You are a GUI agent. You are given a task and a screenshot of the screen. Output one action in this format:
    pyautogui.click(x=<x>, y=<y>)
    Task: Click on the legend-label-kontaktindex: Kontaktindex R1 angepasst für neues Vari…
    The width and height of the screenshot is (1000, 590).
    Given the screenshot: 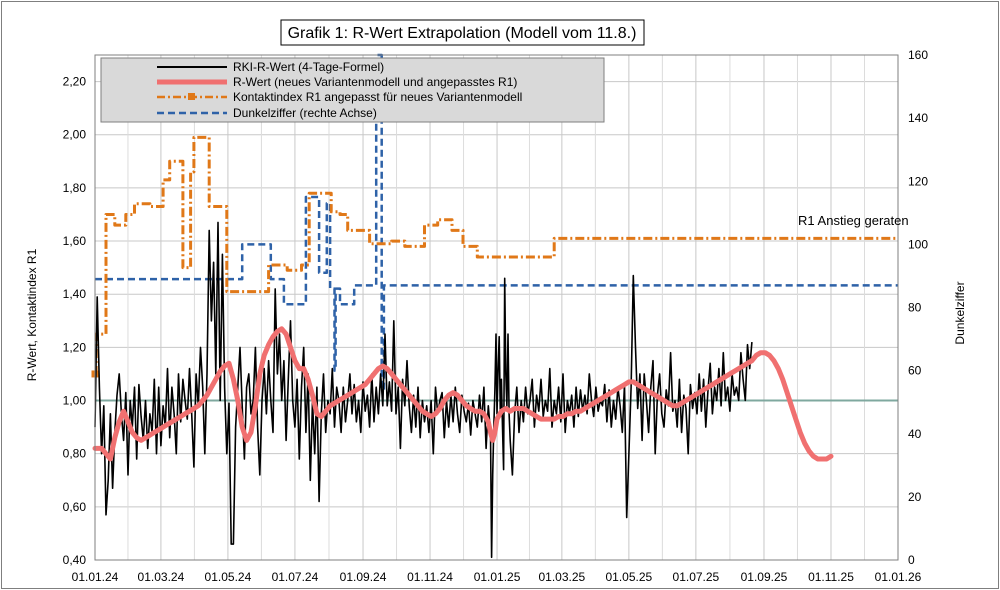 What is the action you would take?
    pyautogui.click(x=377, y=97)
    